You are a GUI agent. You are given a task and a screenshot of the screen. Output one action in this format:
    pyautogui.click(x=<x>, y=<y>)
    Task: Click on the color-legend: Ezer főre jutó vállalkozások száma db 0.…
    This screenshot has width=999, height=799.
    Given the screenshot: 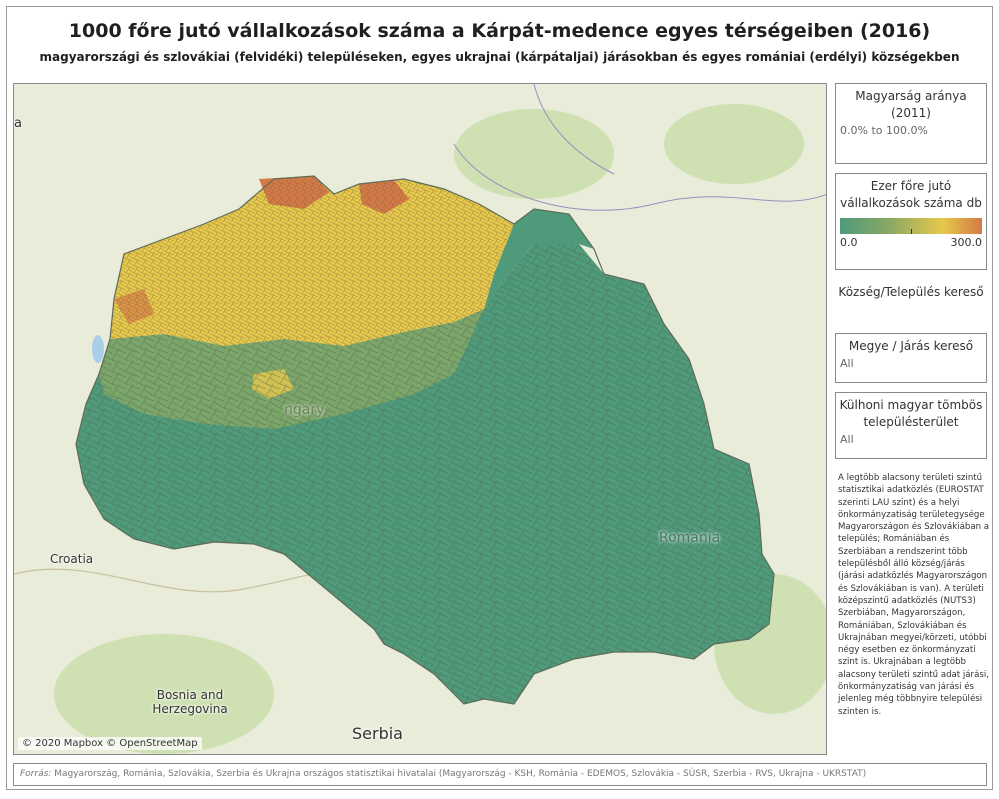 What is the action you would take?
    pyautogui.click(x=911, y=221)
    